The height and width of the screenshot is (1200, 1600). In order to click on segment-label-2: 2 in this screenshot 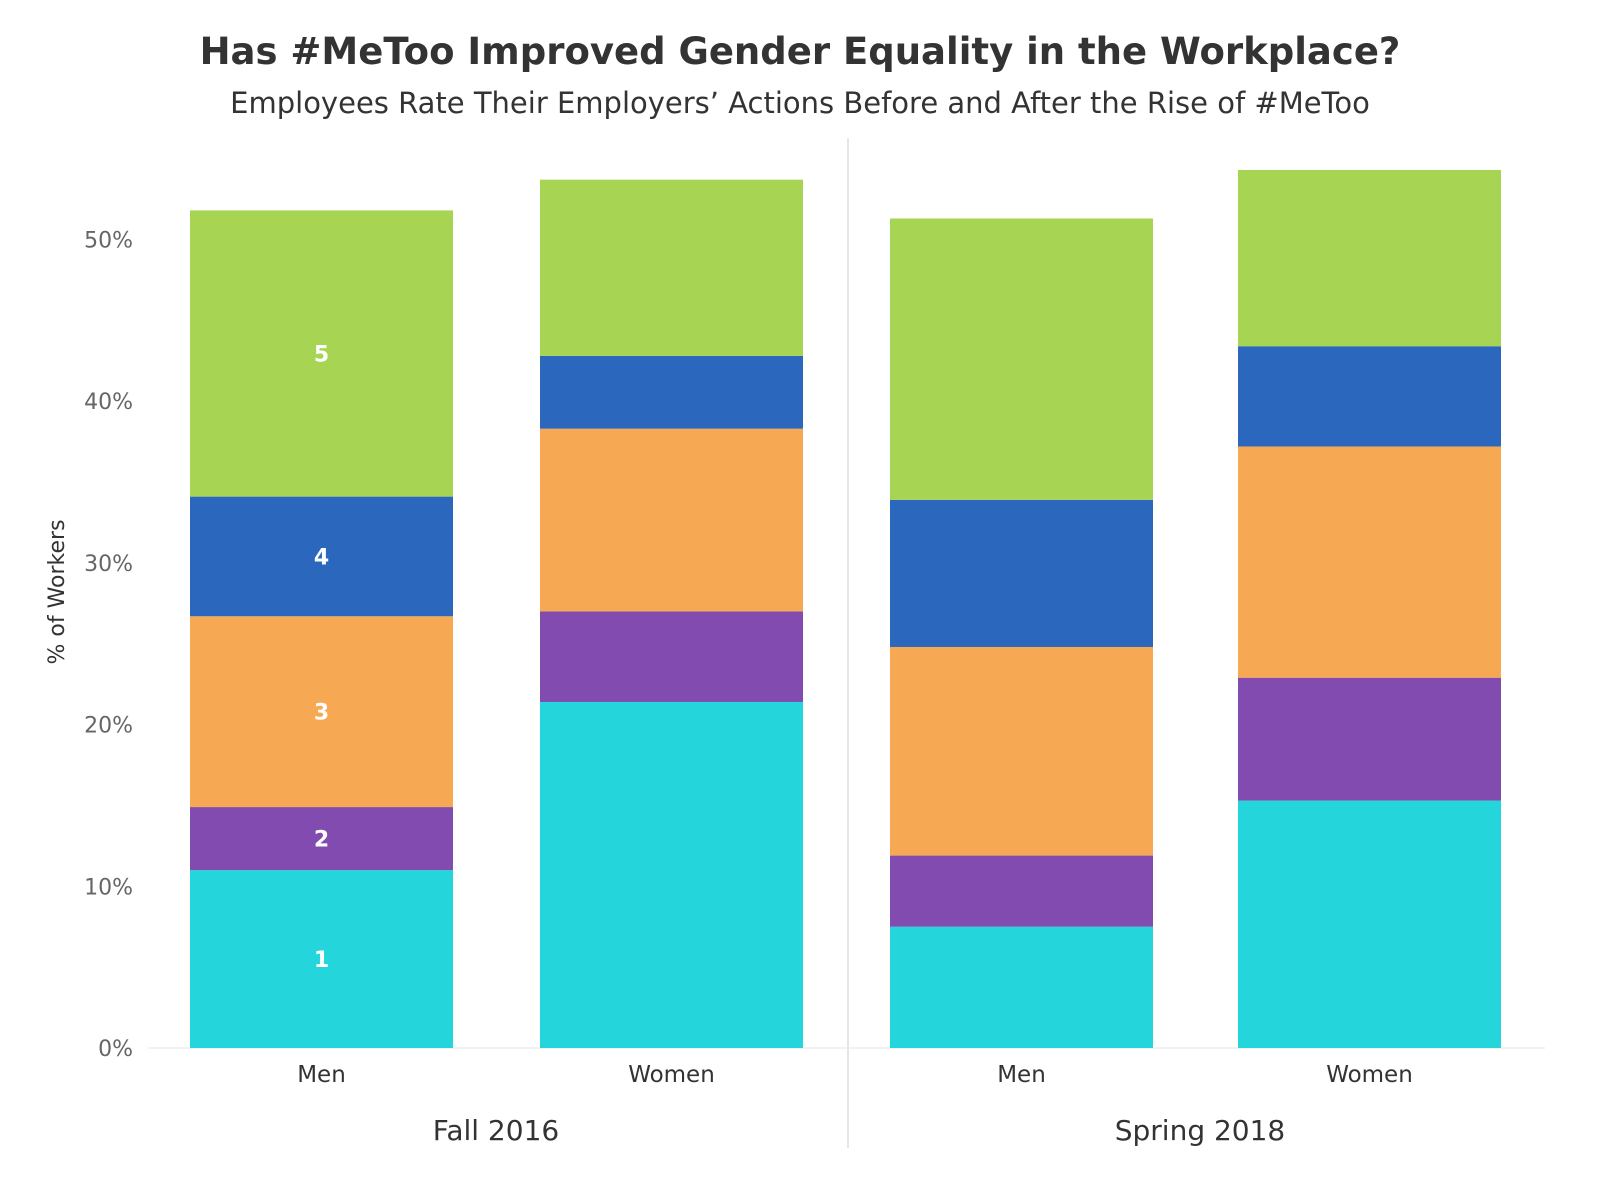, I will do `click(321, 840)`.